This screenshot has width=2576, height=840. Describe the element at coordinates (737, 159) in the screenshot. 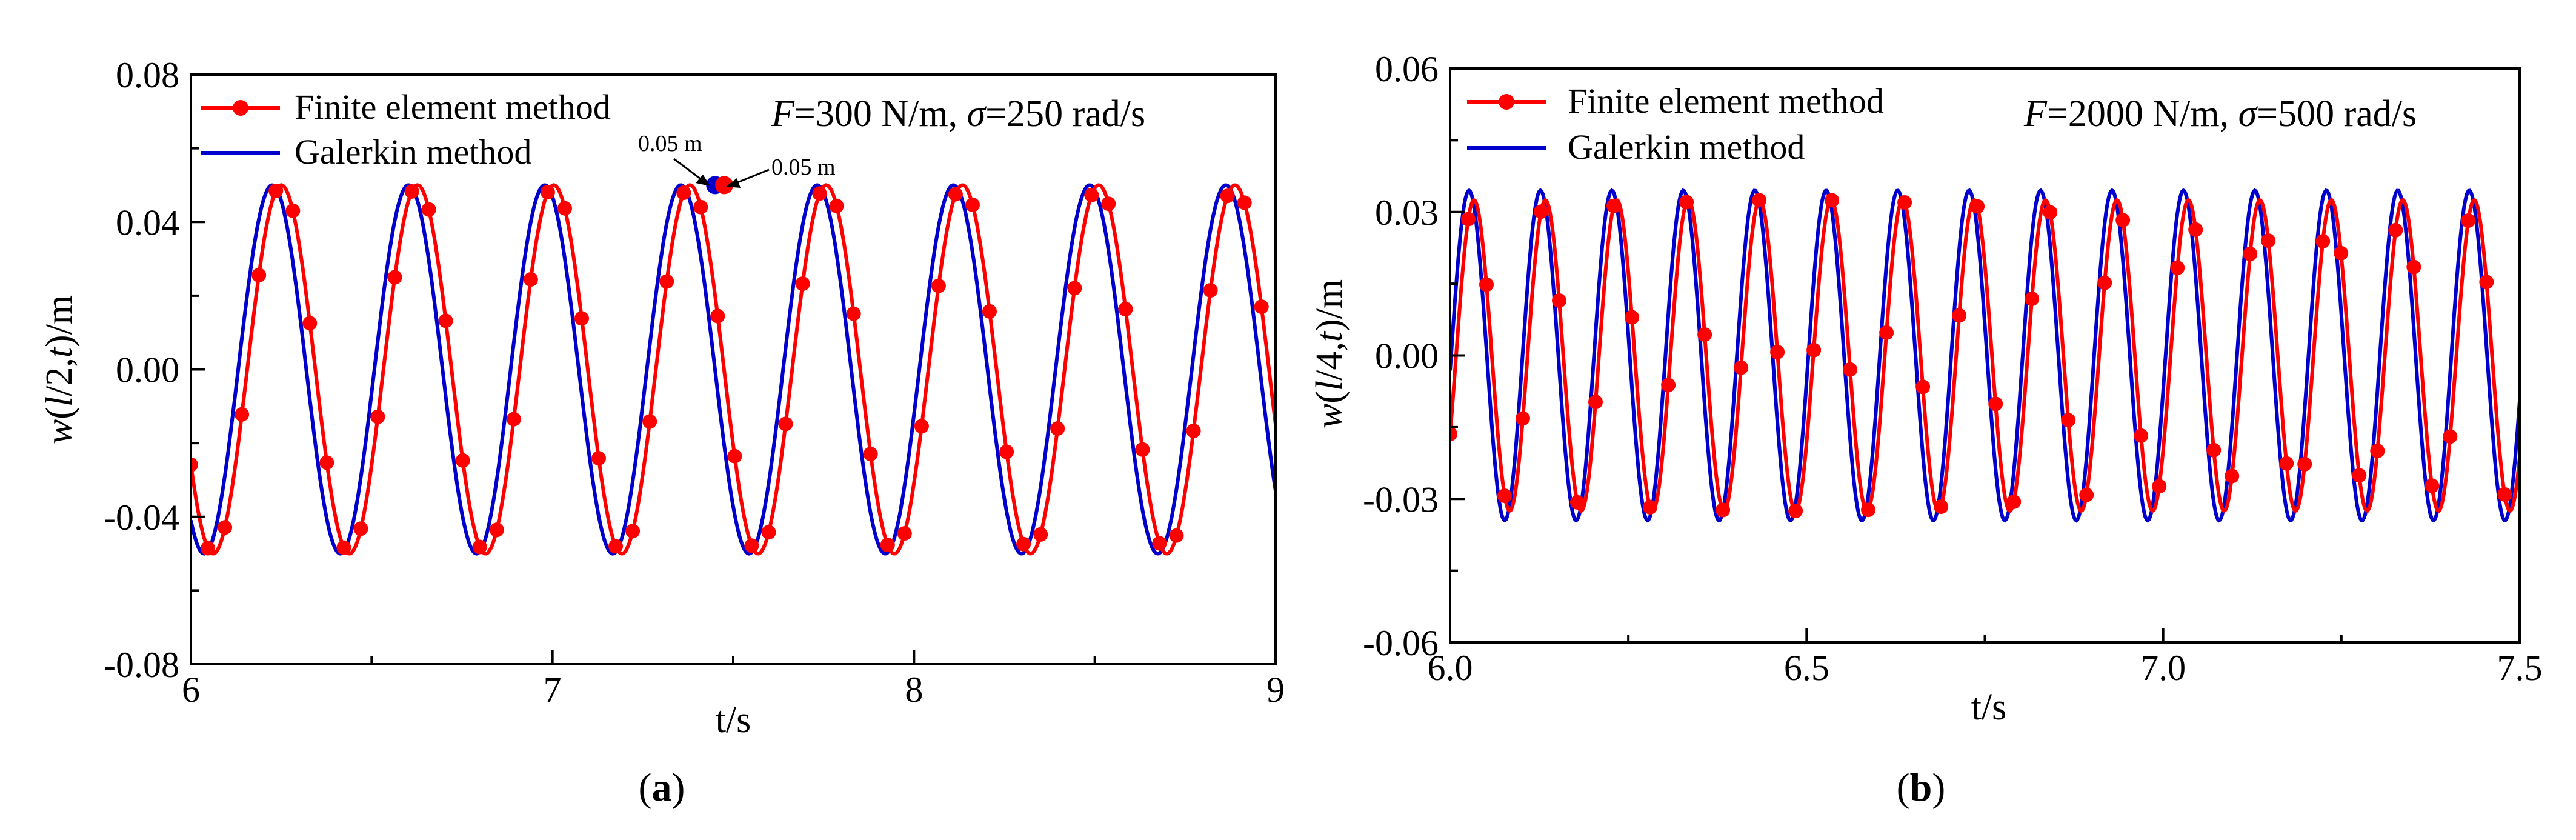

I see `annotations-a: 0.05 m 0.05 m` at that location.